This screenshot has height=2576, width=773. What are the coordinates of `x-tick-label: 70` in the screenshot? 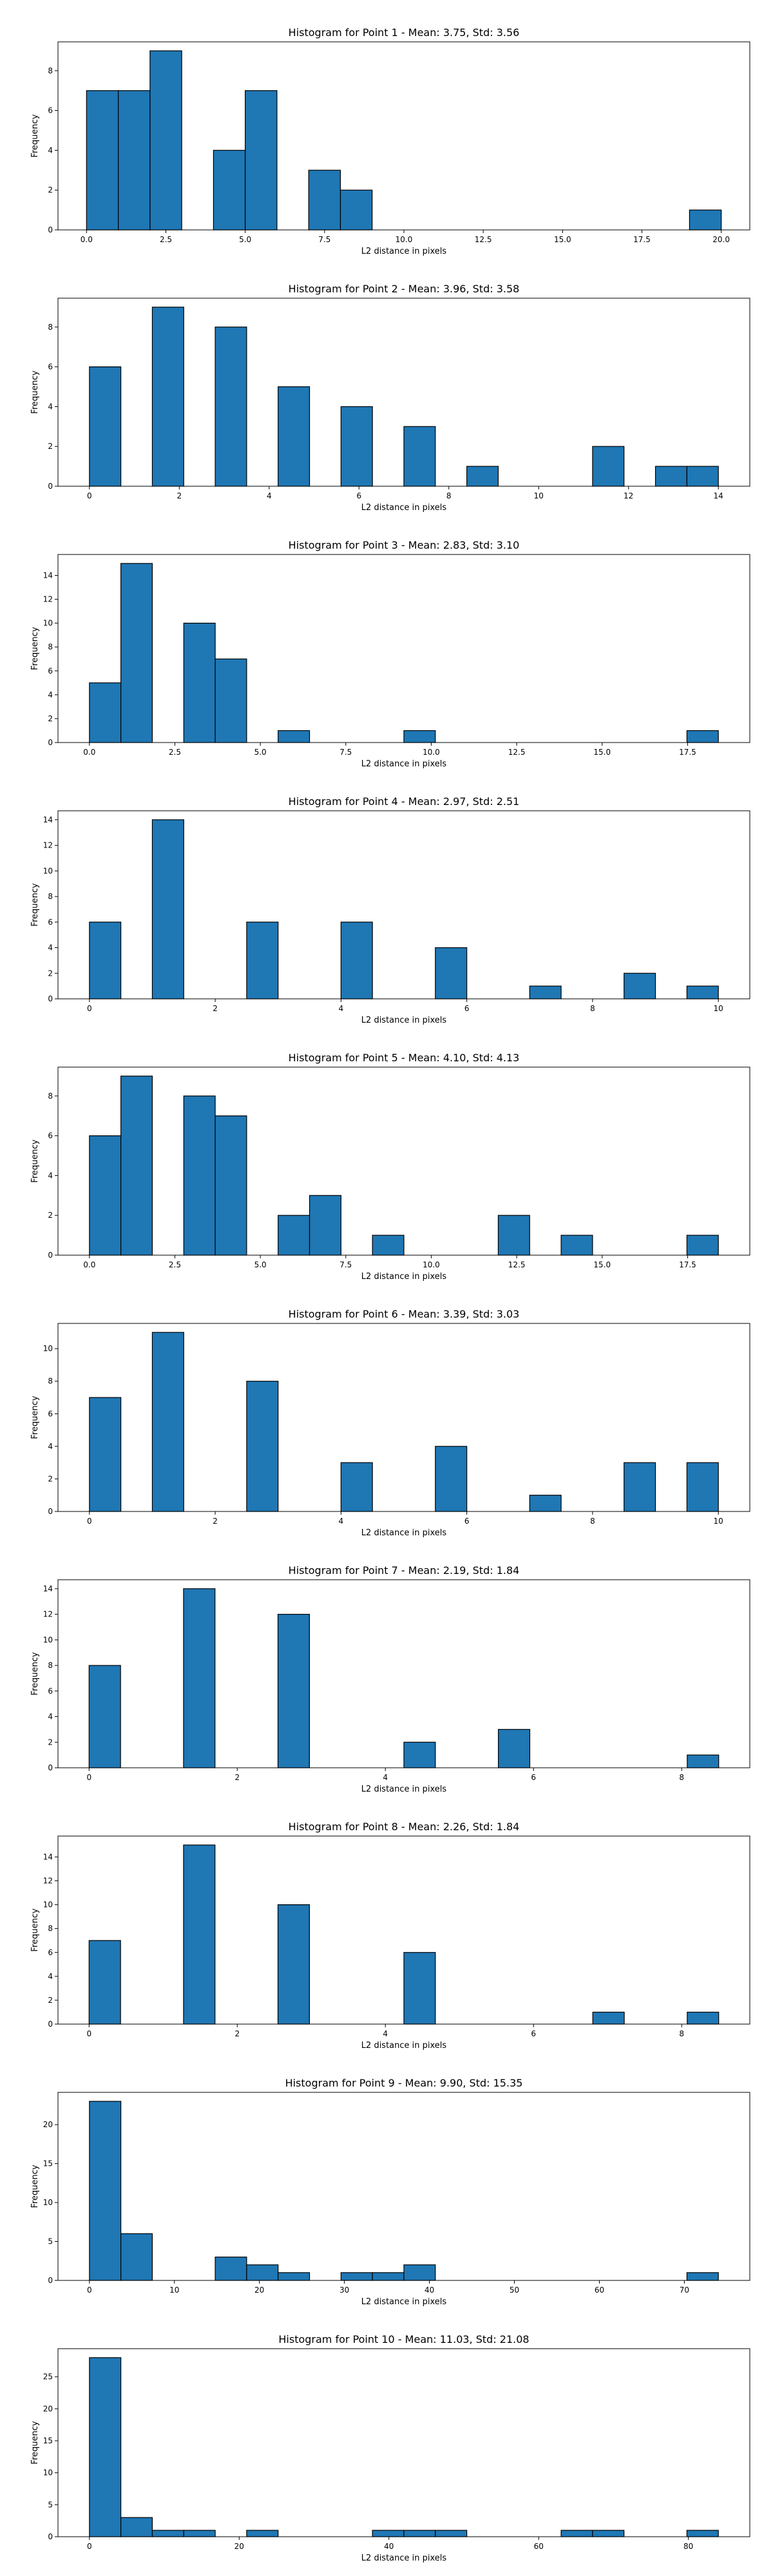 It's located at (685, 2291).